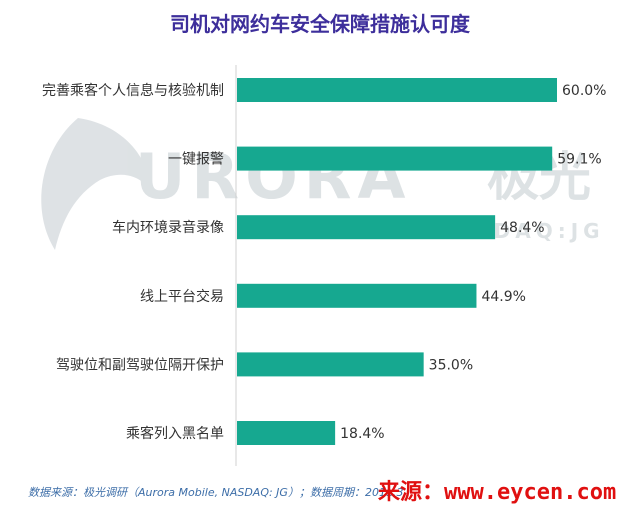  What do you see at coordinates (362, 434) in the screenshot?
I see `value-label-6: 18.4%` at bounding box center [362, 434].